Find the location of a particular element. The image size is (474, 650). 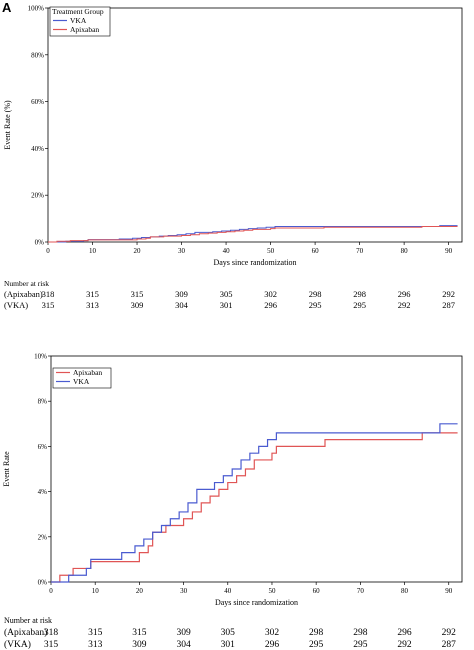

y-tick-label: 4% is located at coordinates (43, 492).